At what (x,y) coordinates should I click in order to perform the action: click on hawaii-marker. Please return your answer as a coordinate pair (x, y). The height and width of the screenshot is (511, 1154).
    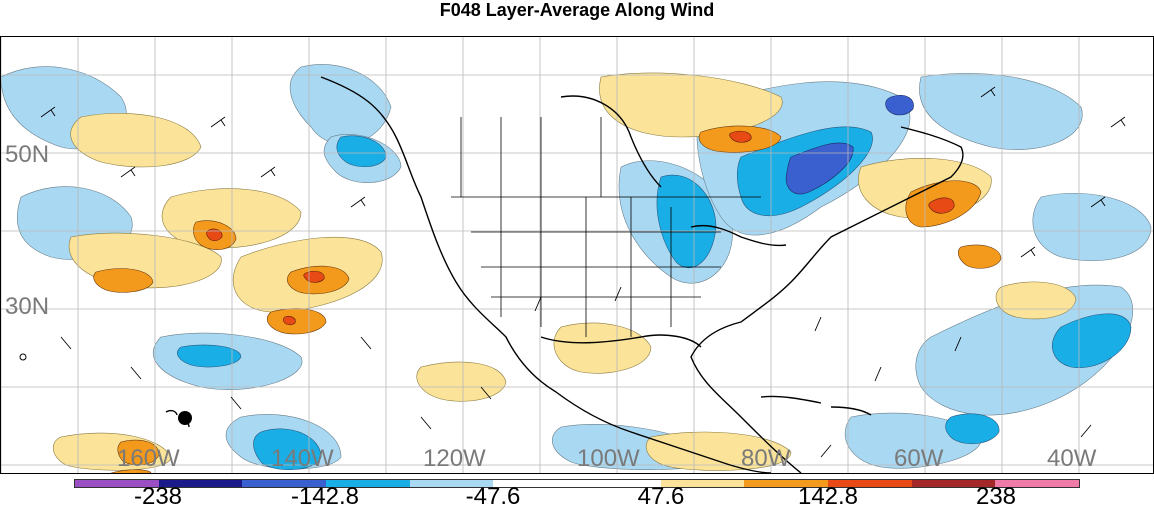
    Looking at the image, I should click on (185, 418).